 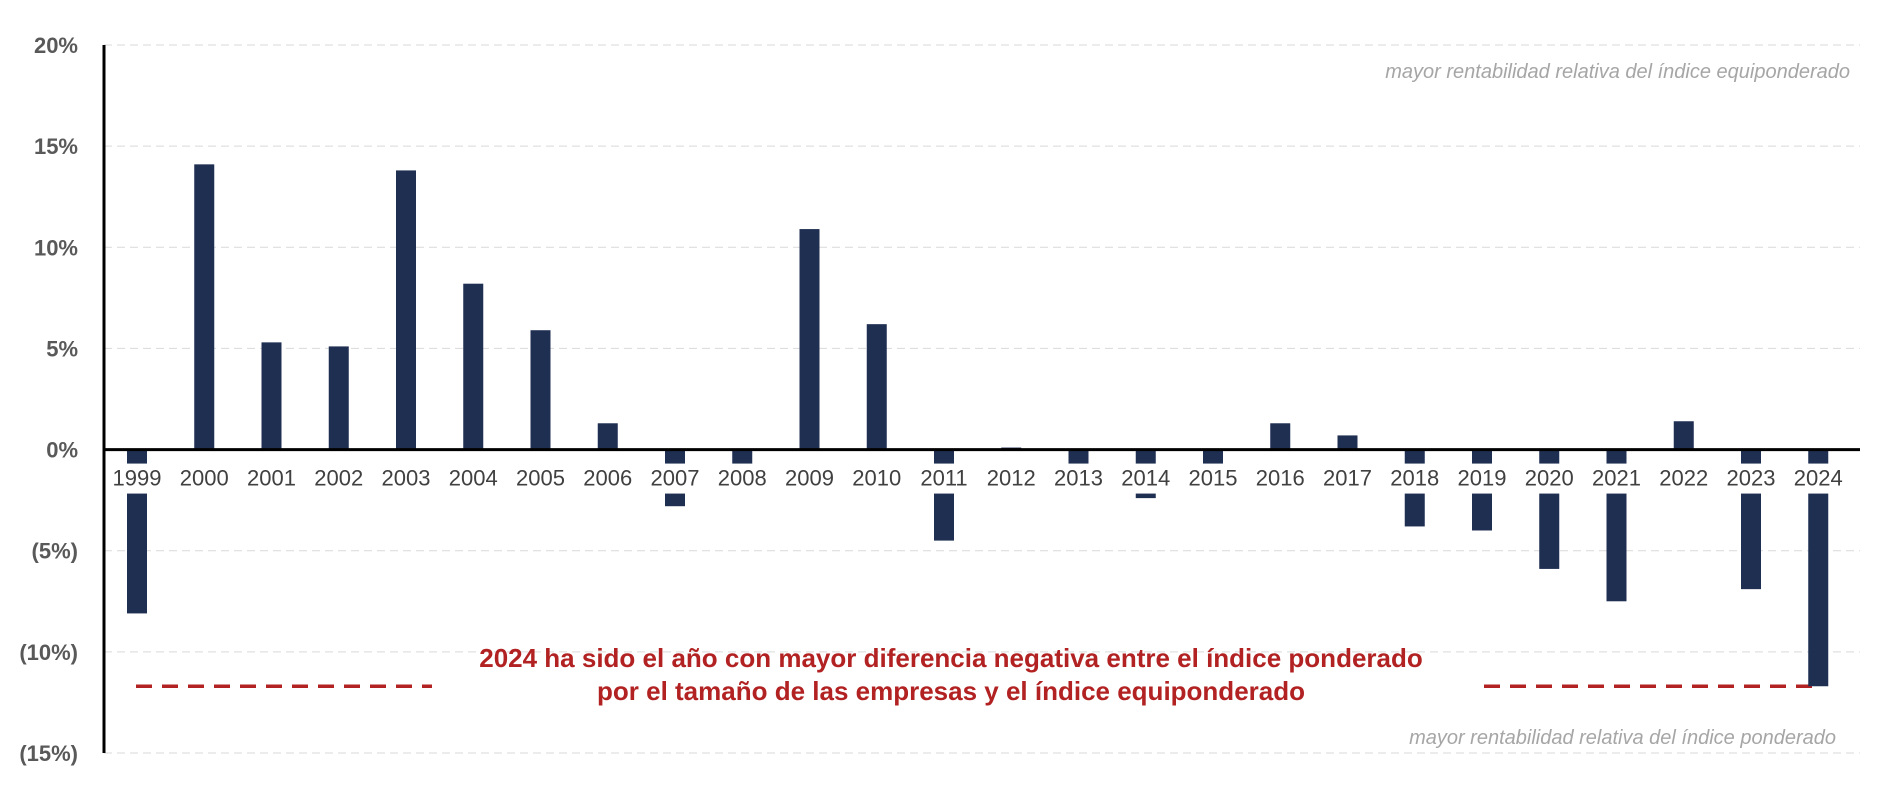 What do you see at coordinates (675, 478) in the screenshot?
I see `x-tick-label: 2007` at bounding box center [675, 478].